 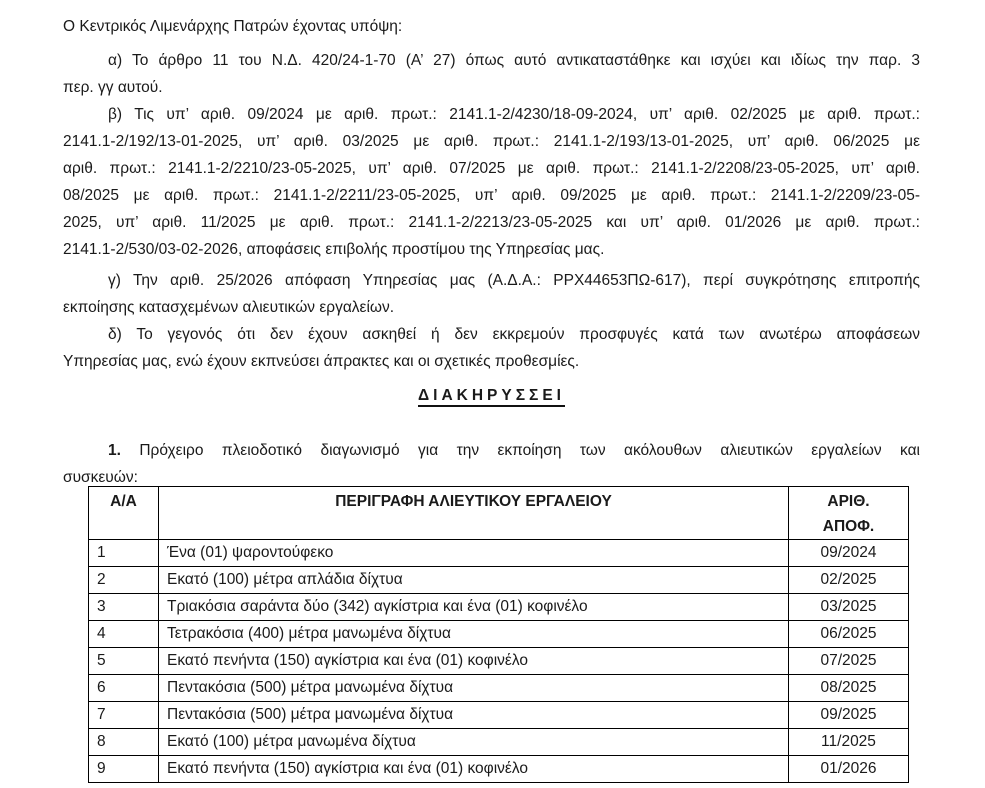 What do you see at coordinates (848, 661) in the screenshot?
I see `row-decision: 07/2025` at bounding box center [848, 661].